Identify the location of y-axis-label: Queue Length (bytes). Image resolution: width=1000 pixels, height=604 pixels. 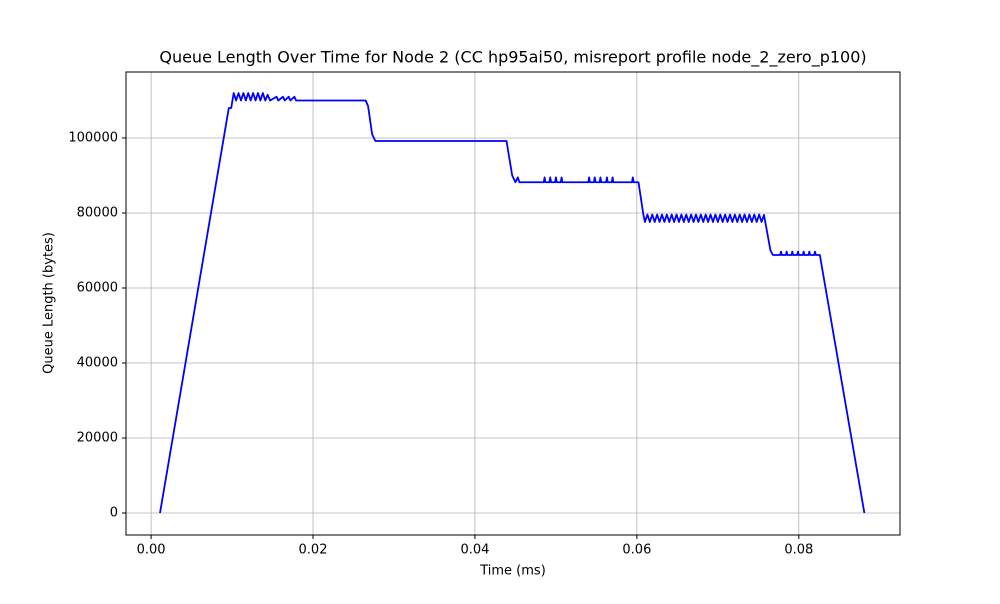
(49, 303).